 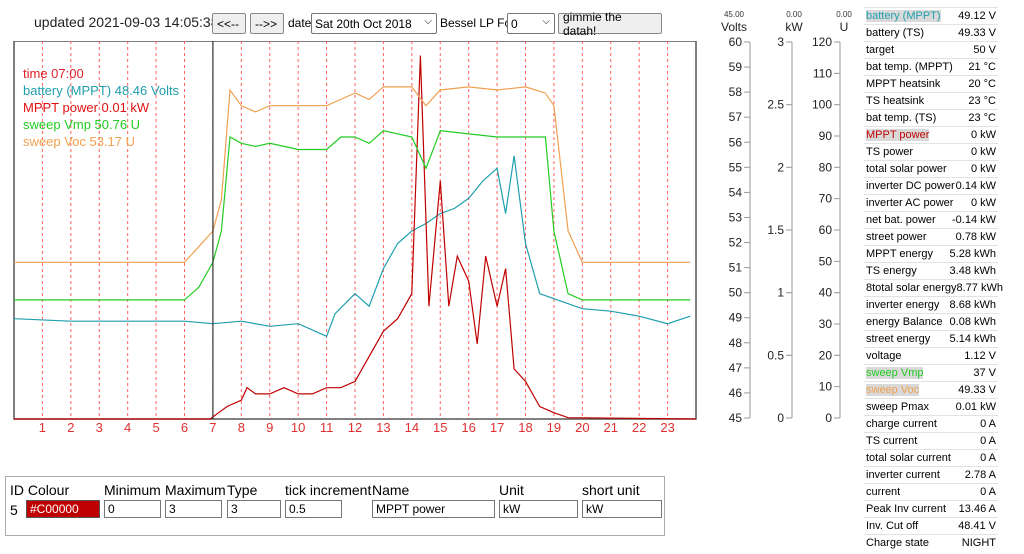 What do you see at coordinates (903, 84) in the screenshot?
I see `reading-name: MPPT heatsink` at bounding box center [903, 84].